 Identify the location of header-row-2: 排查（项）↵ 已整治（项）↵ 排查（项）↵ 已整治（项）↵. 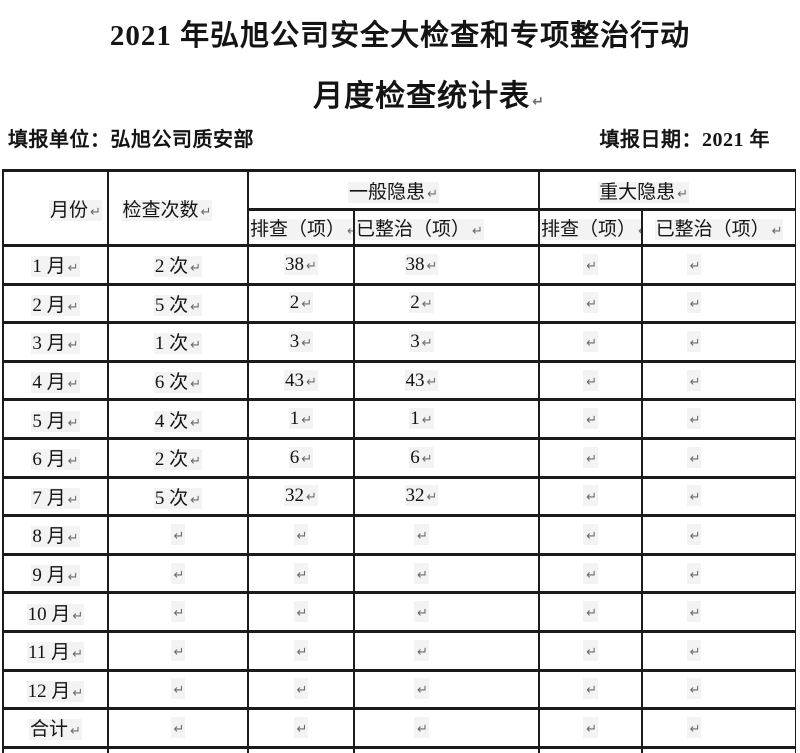
(399, 227).